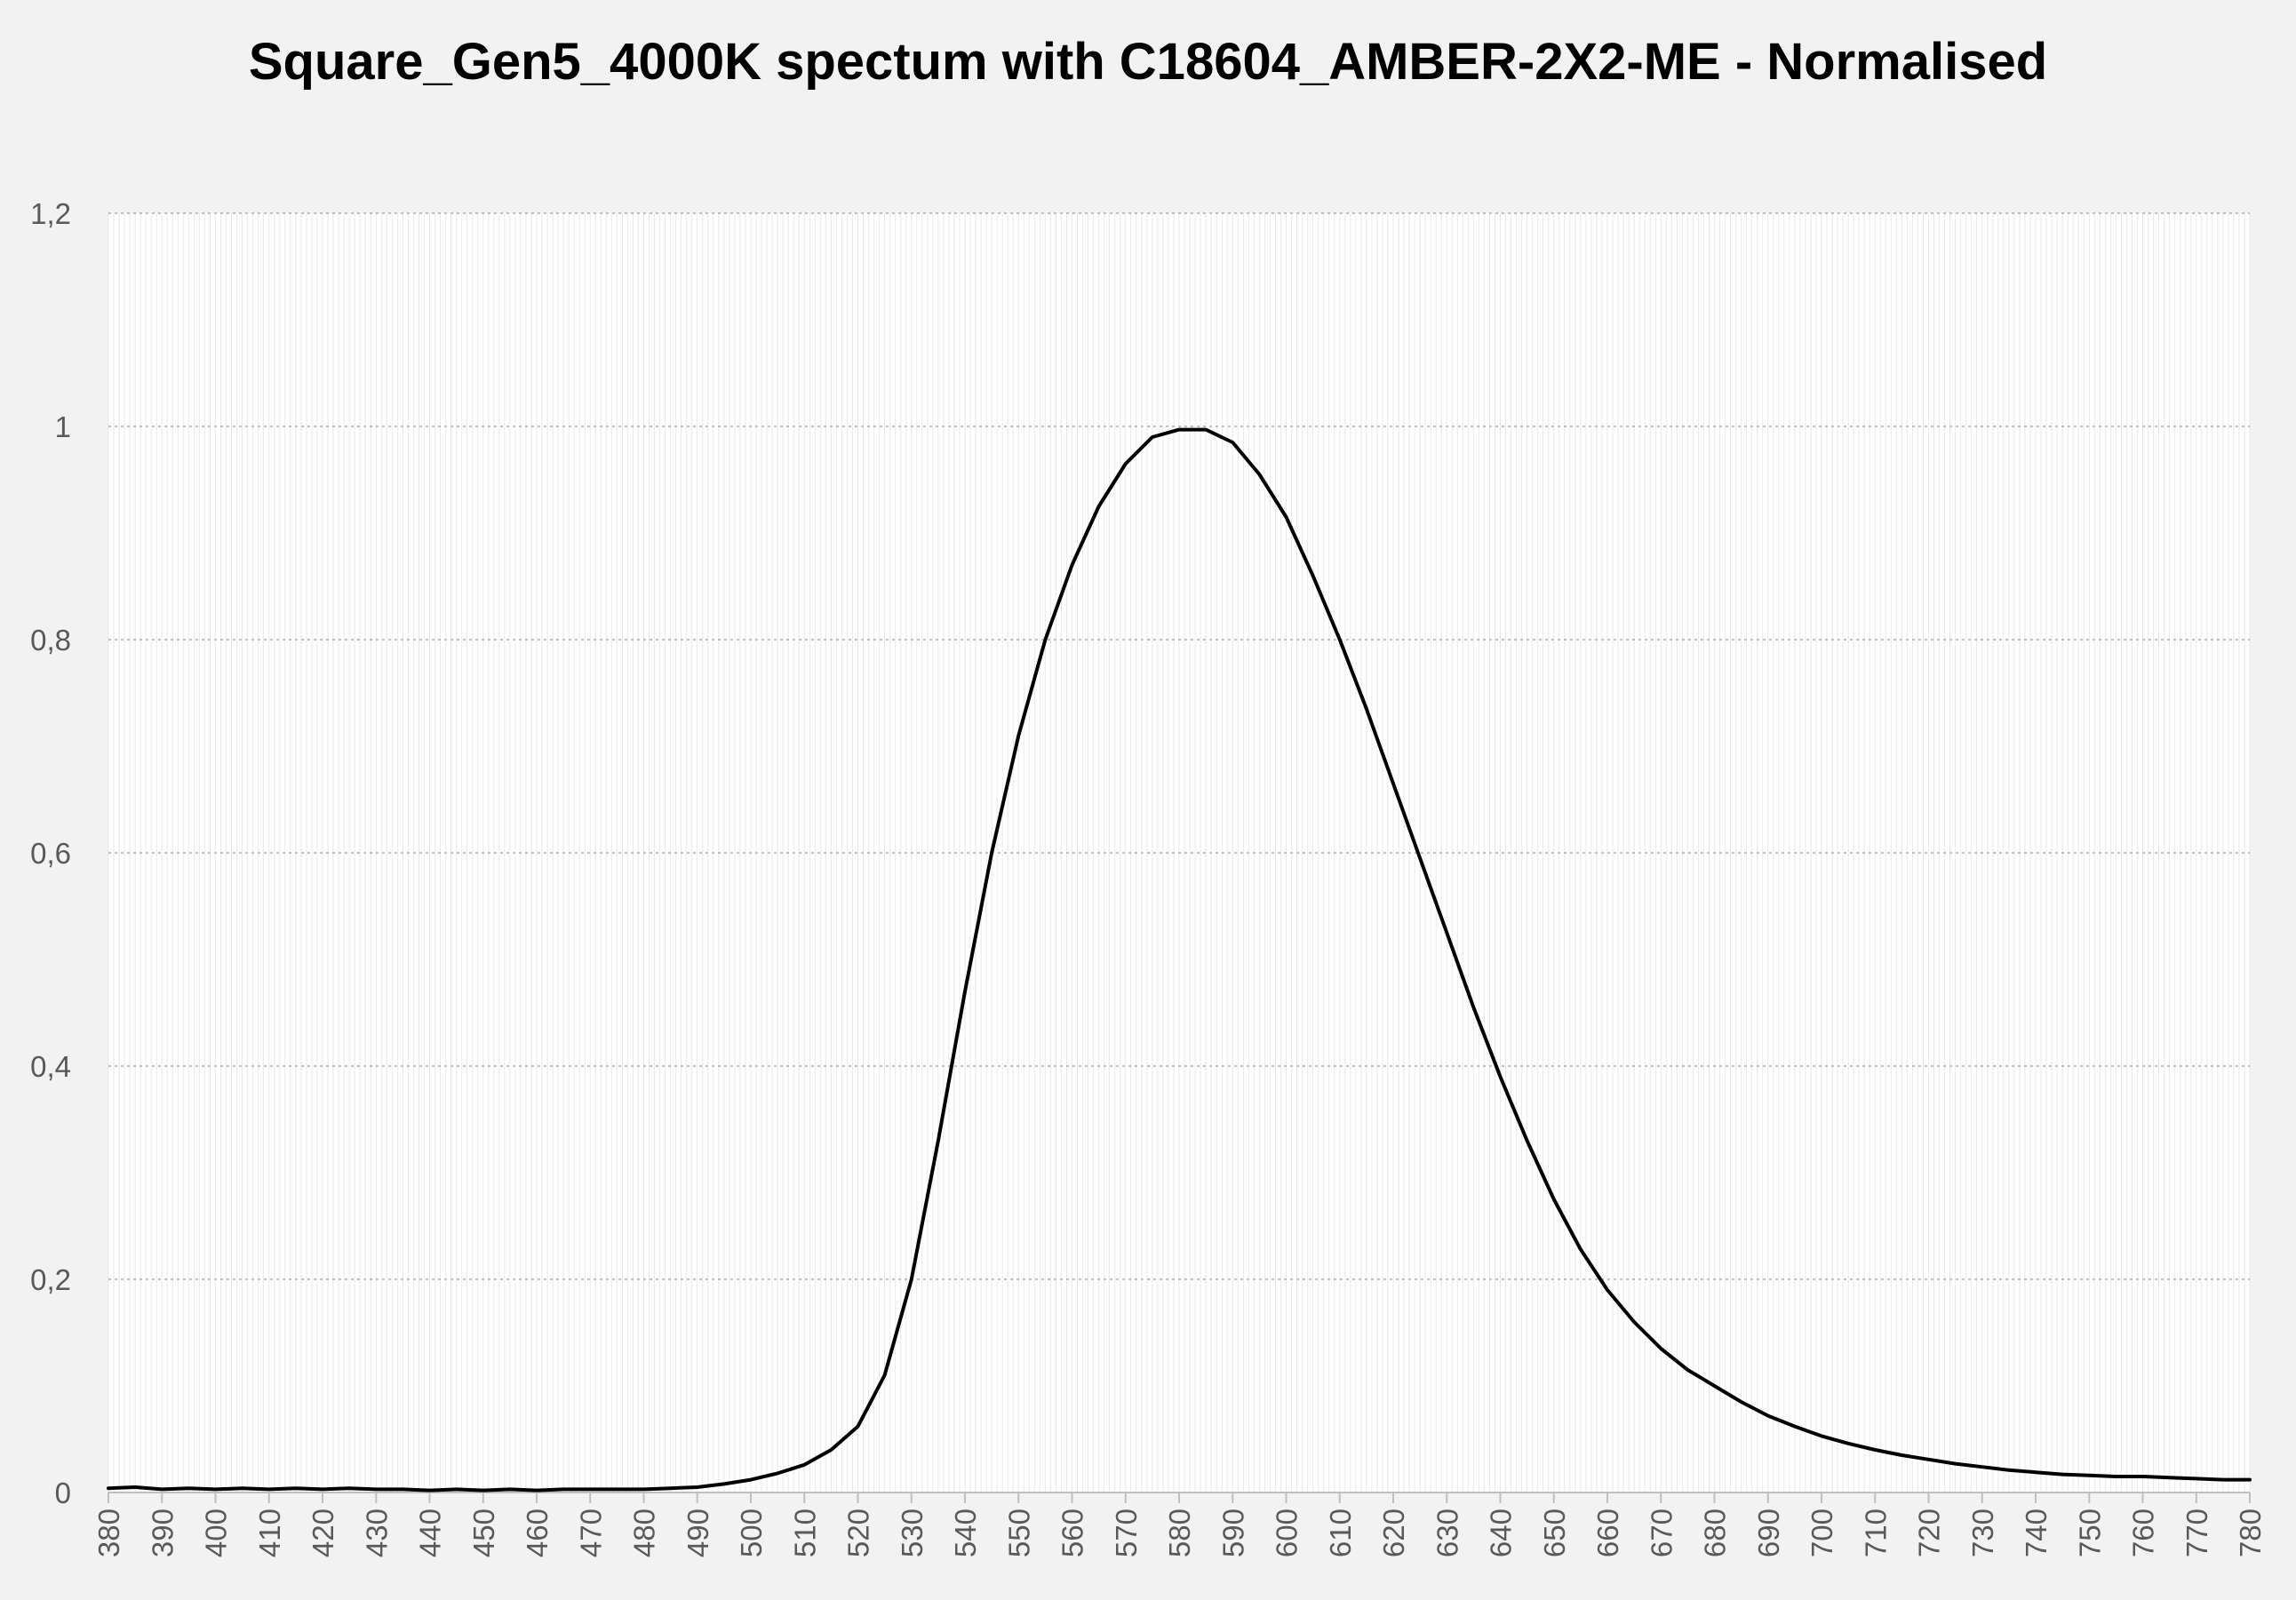 Image resolution: width=2296 pixels, height=1600 pixels. What do you see at coordinates (51, 213) in the screenshot?
I see `y-tick-label: 1,2` at bounding box center [51, 213].